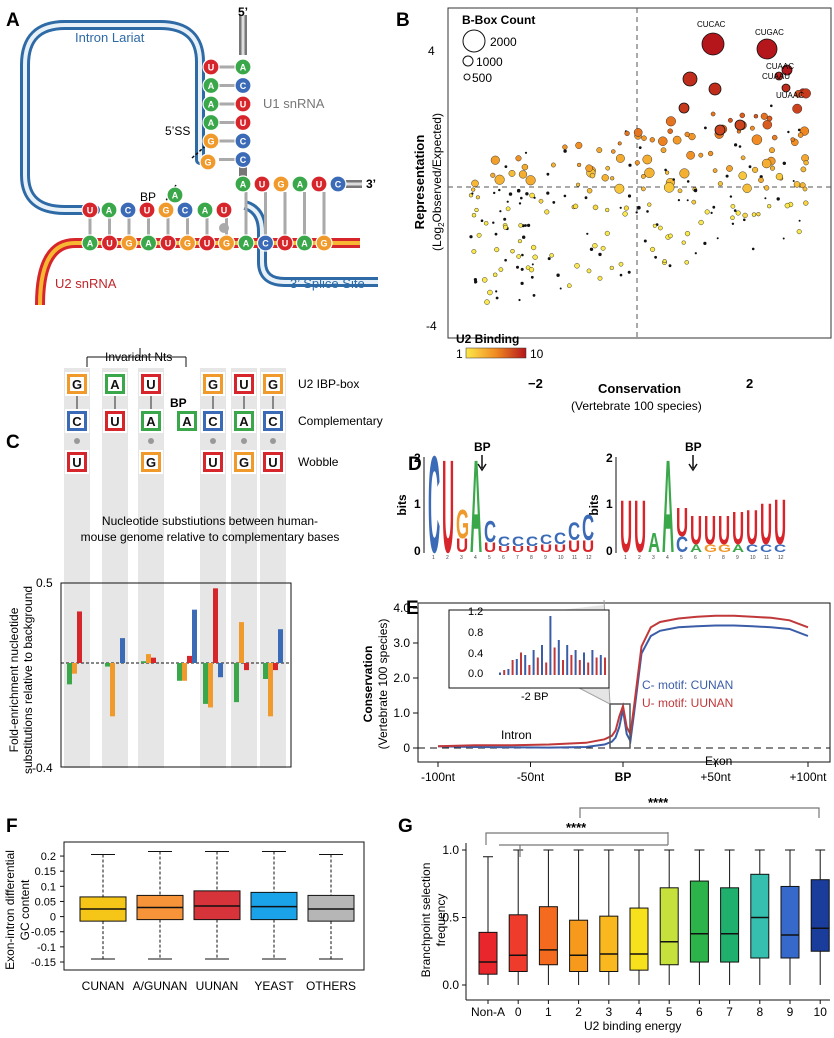  I want to click on inset-tick-04: 0.4, so click(475, 654).